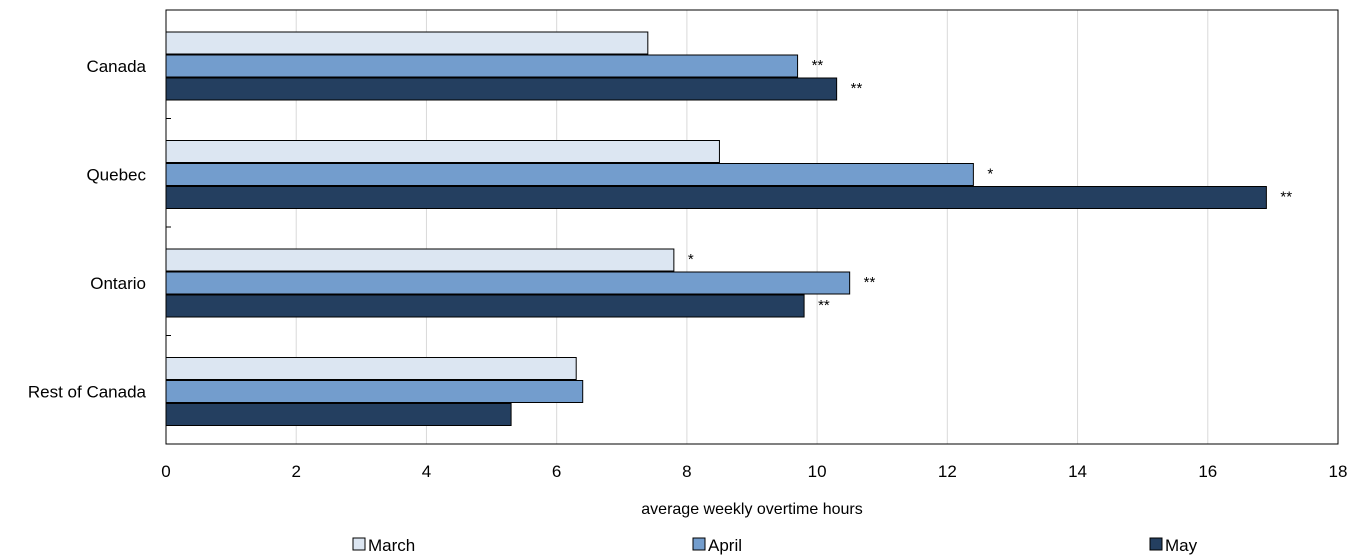 The width and height of the screenshot is (1353, 557). Describe the element at coordinates (116, 175) in the screenshot. I see `category-label: Quebec` at that location.